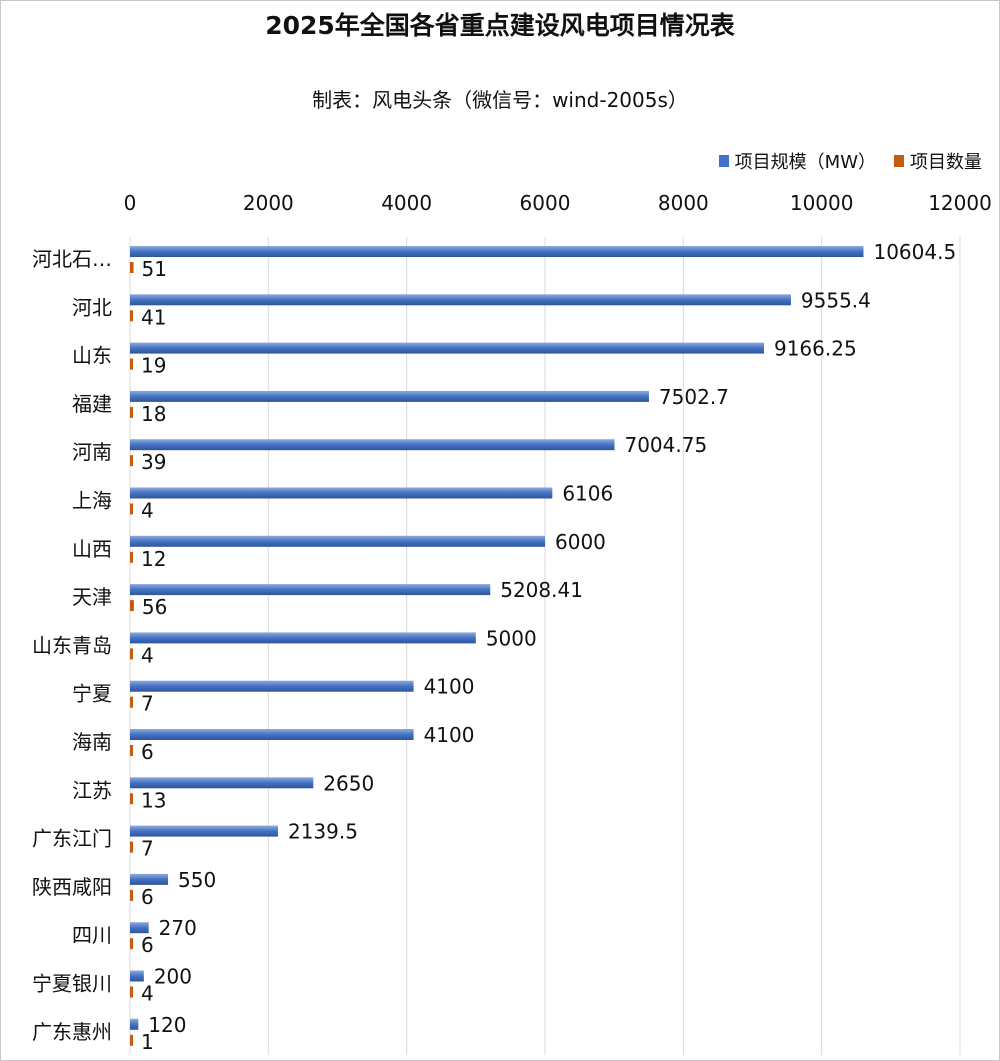 This screenshot has height=1061, width=1000. What do you see at coordinates (153, 462) in the screenshot?
I see `data-label-count: 39` at bounding box center [153, 462].